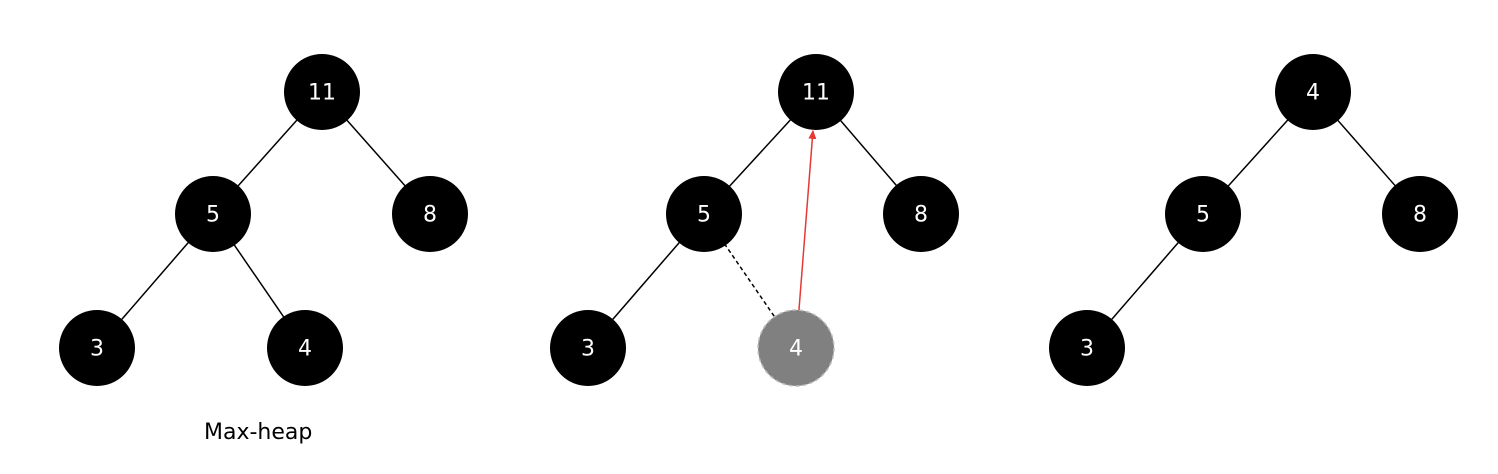  What do you see at coordinates (376, 153) in the screenshot?
I see `tree-1-edge-root-to-right` at bounding box center [376, 153].